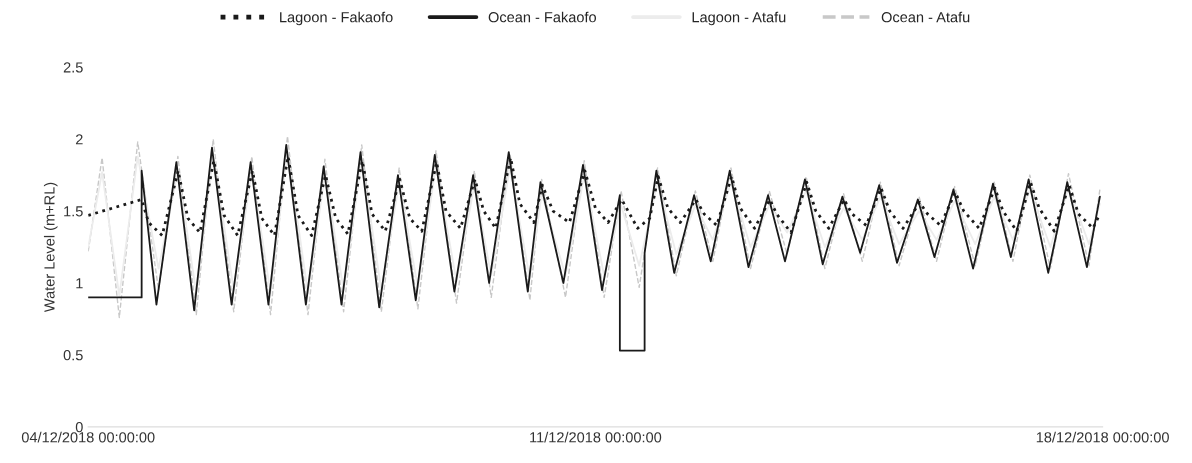 This screenshot has height=463, width=1192. What do you see at coordinates (79, 283) in the screenshot?
I see `y-tick-label: 1` at bounding box center [79, 283].